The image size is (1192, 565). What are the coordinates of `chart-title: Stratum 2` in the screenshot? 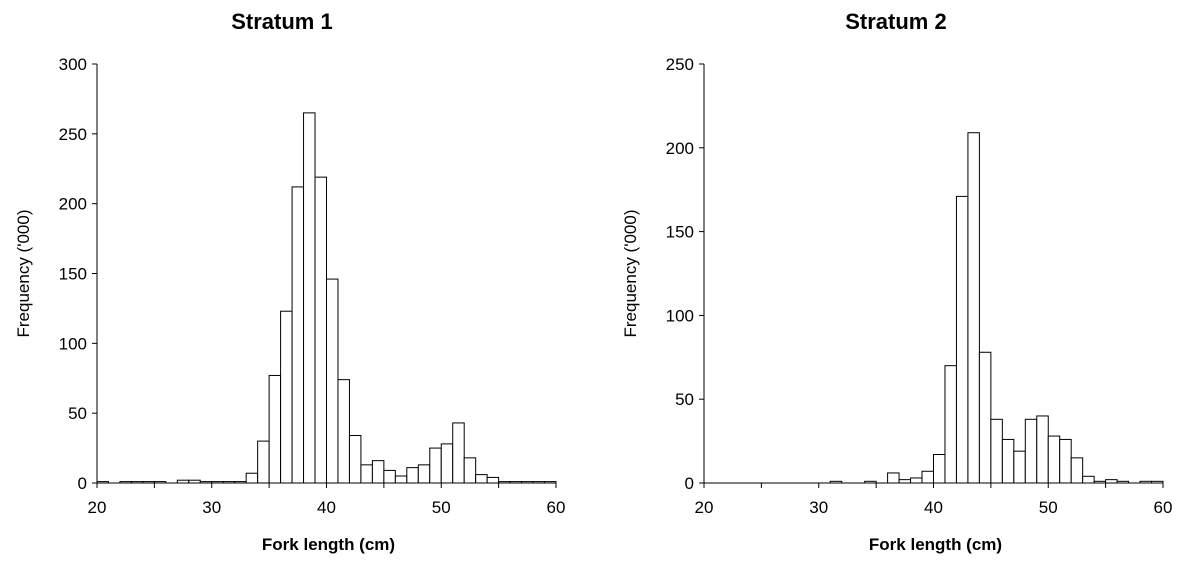 It's located at (895, 21).